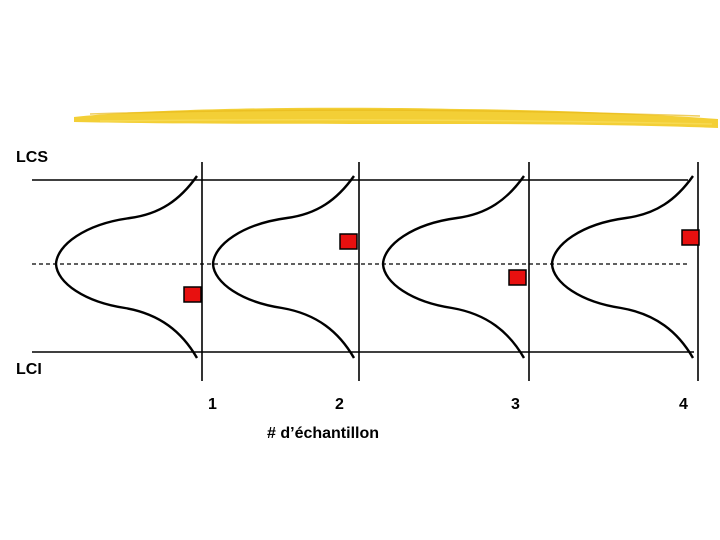 This screenshot has height=540, width=720. What do you see at coordinates (192, 294) in the screenshot?
I see `sample-1-marker` at bounding box center [192, 294].